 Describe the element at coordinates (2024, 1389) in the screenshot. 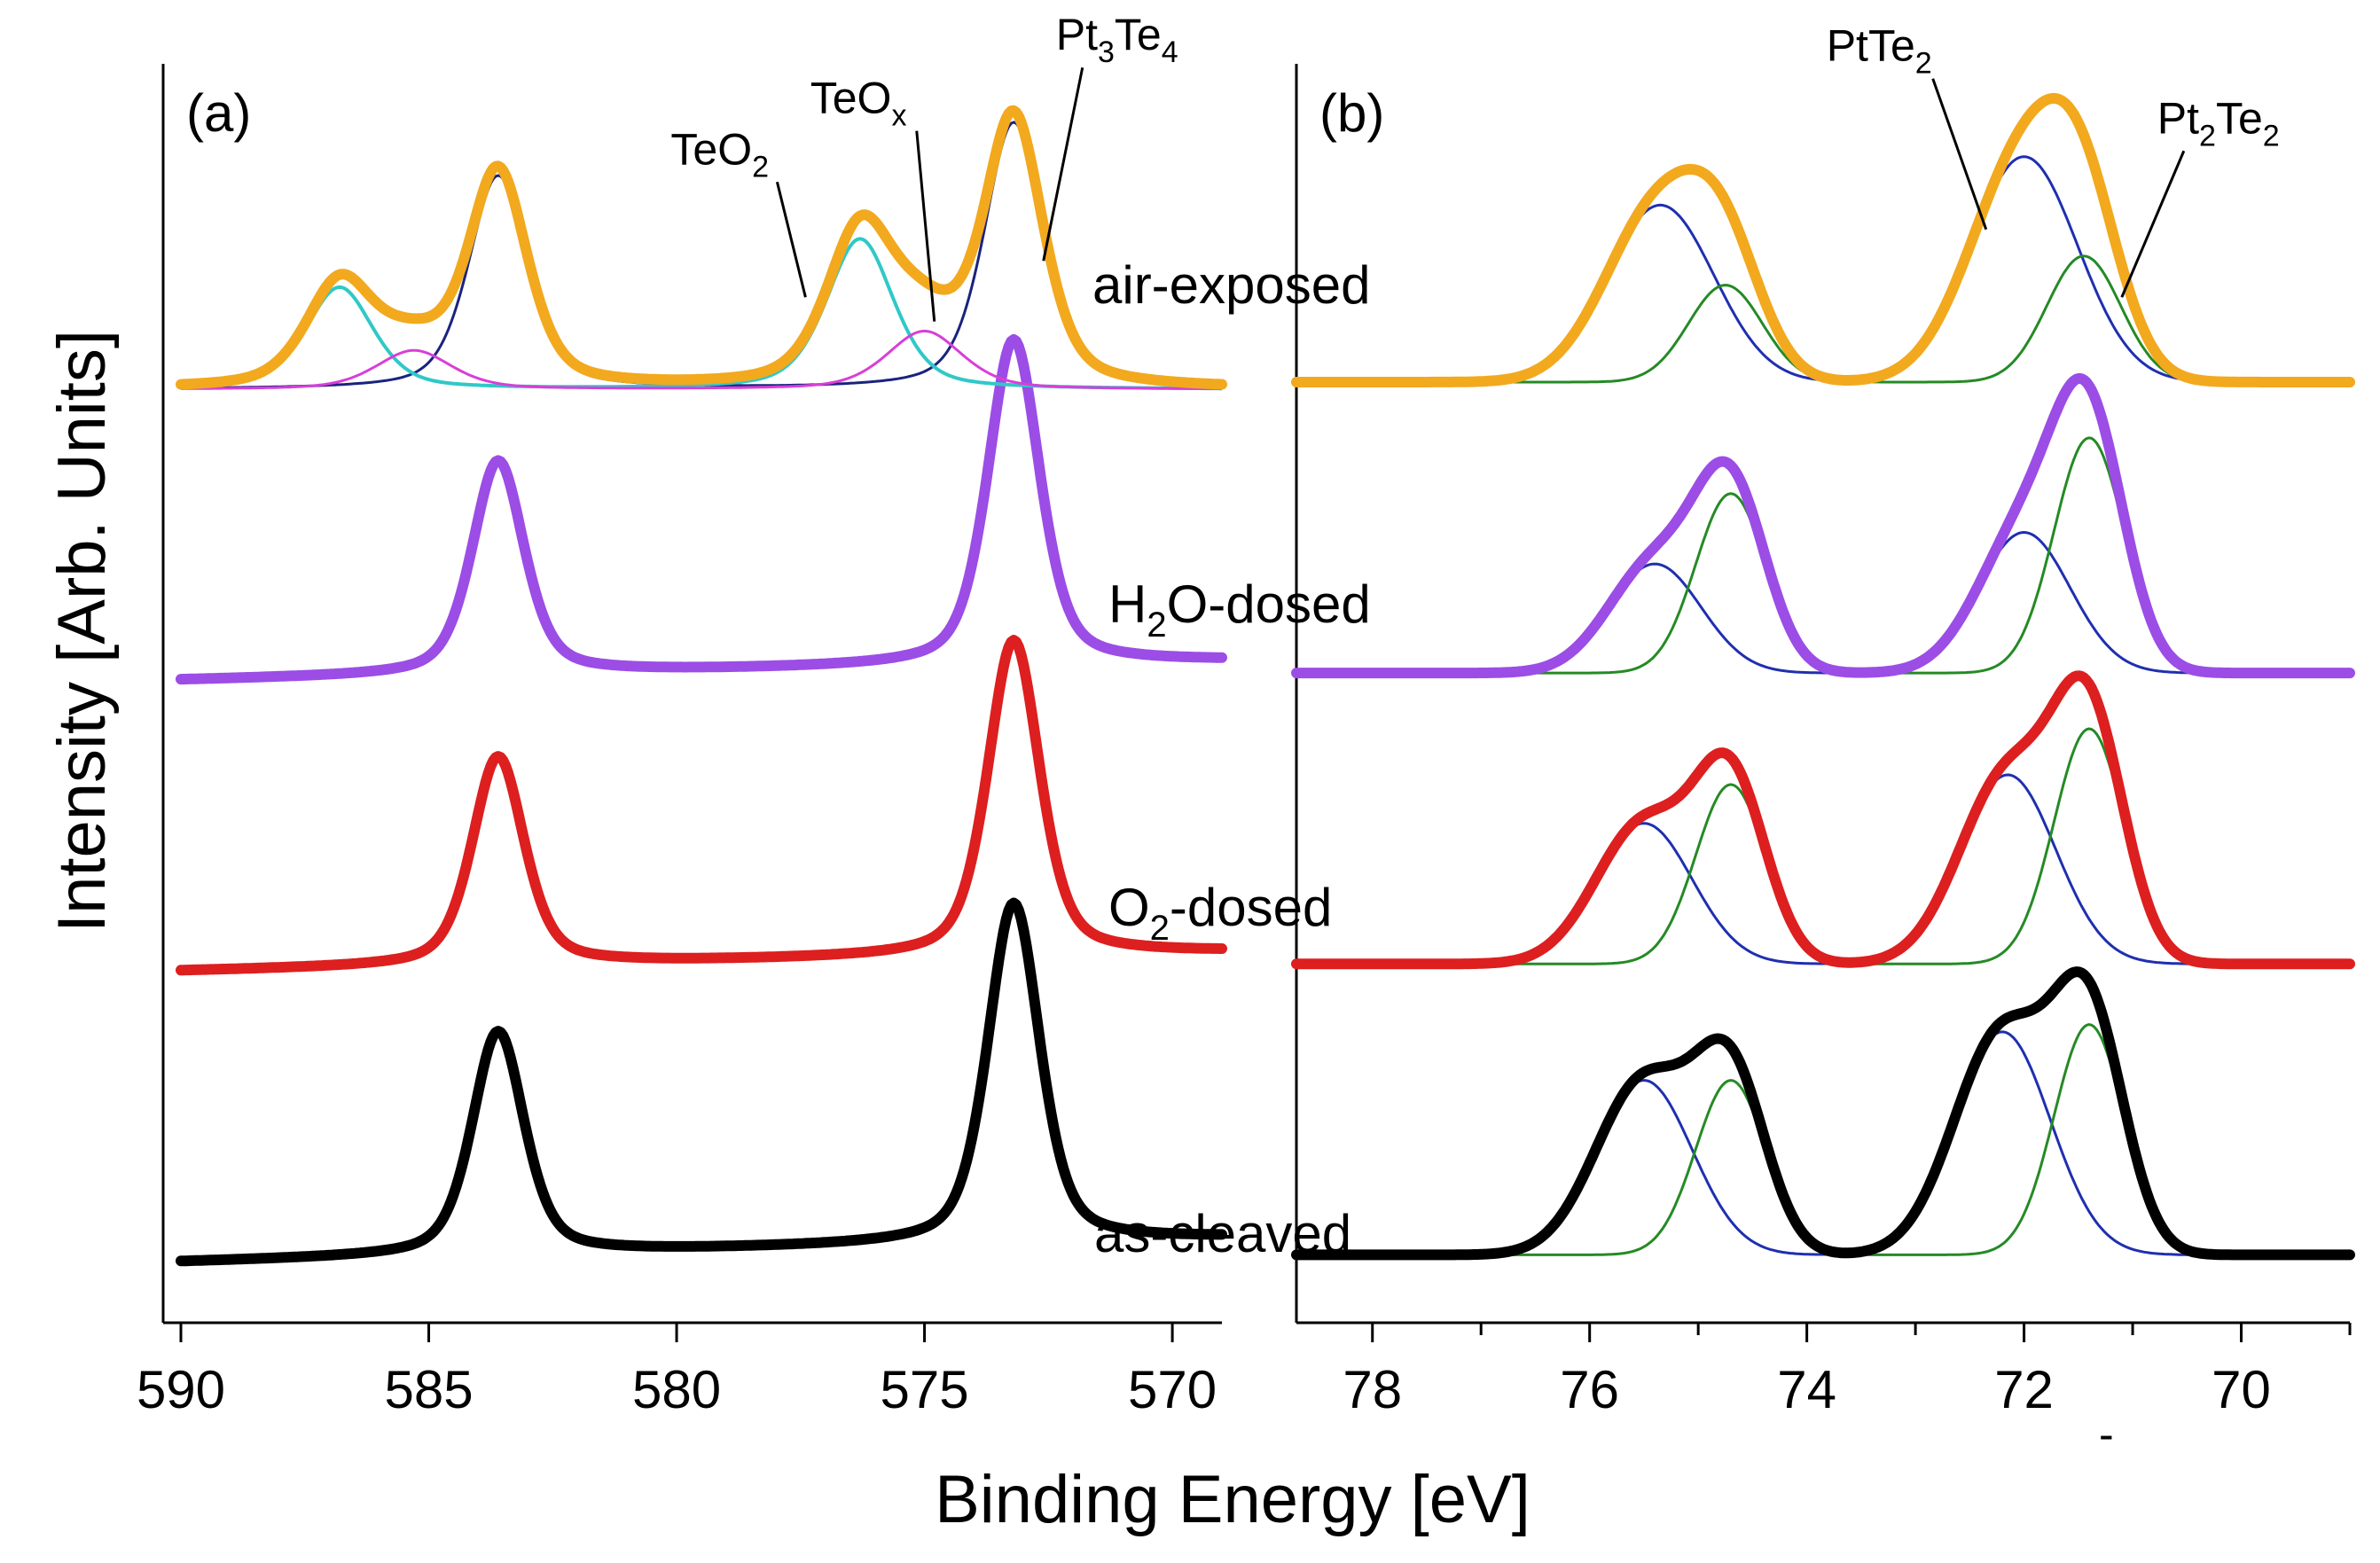

I see `x-tick-label-b-72: 72` at that location.